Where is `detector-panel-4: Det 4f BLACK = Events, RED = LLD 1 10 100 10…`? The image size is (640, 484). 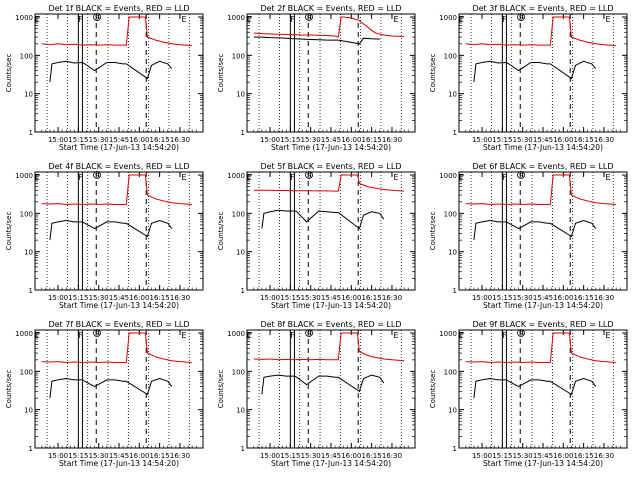
detector-panel-4: Det 4f BLACK = Events, RED = LLD 1 10 100 10… is located at coordinates (104, 236).